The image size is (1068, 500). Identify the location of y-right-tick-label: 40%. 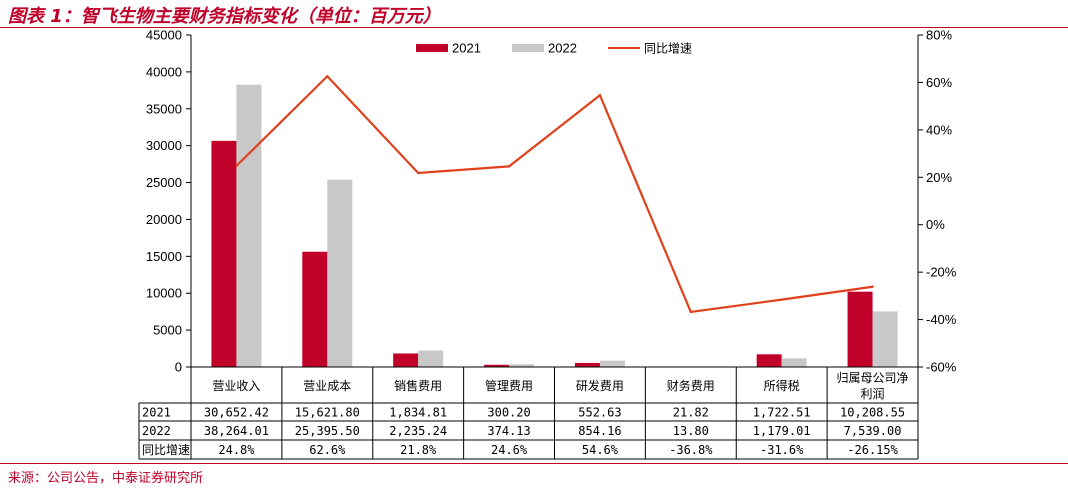
(939, 129).